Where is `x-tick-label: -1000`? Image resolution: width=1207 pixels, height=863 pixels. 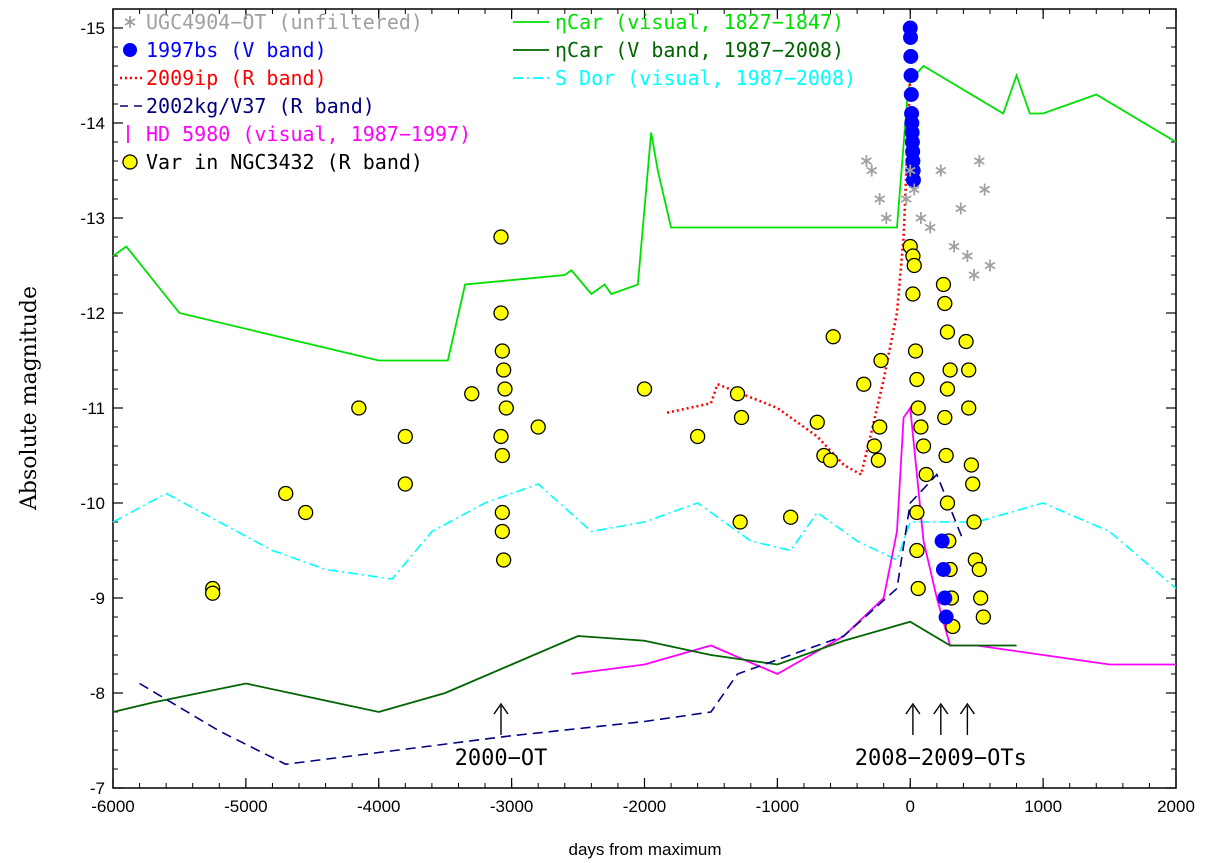
x-tick-label: -1000 is located at coordinates (777, 806).